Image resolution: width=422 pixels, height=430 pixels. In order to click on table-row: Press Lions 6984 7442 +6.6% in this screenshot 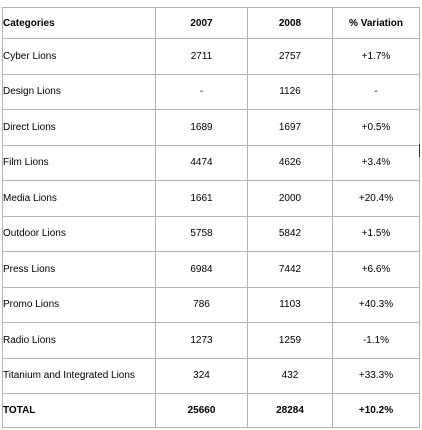, I will do `click(211, 269)`.